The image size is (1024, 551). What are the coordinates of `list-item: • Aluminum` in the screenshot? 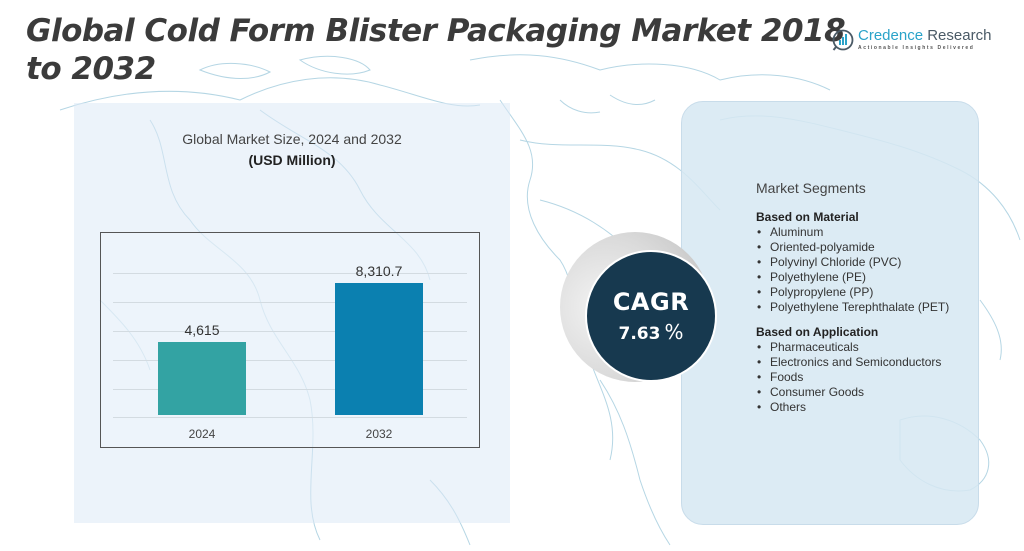 It's located at (790, 232).